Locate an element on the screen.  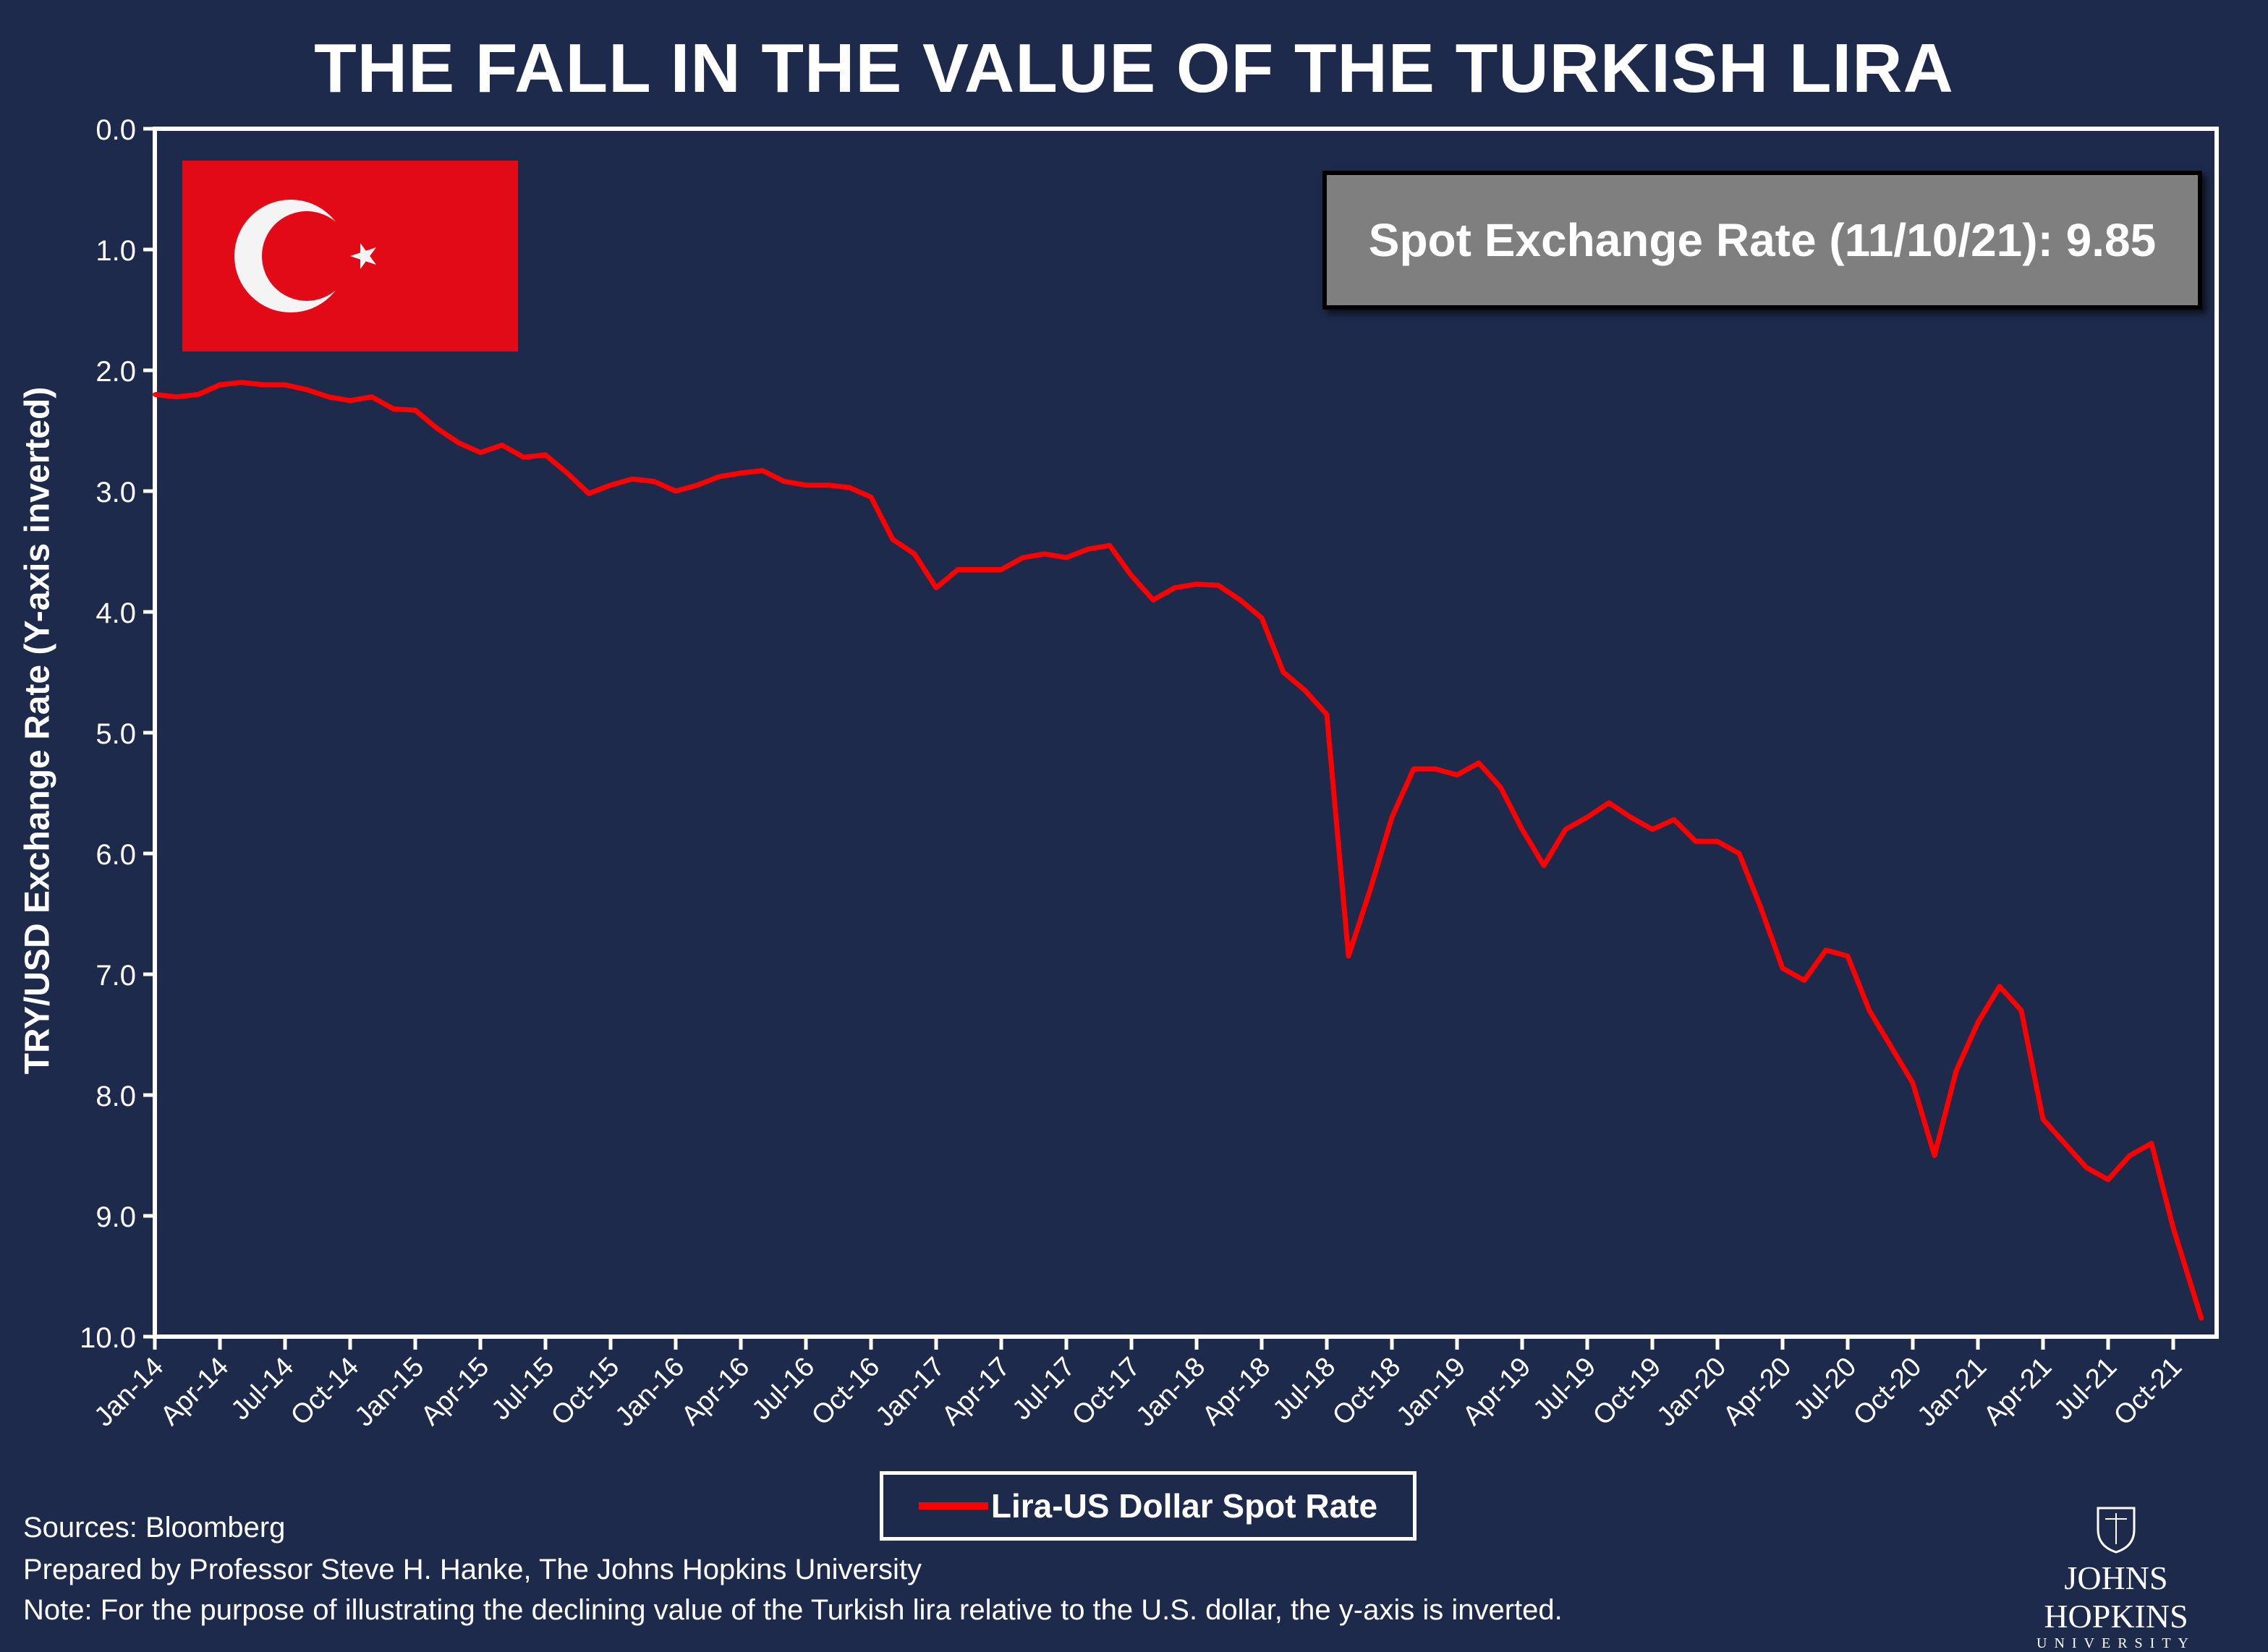
x-tick-label: Oct-19 is located at coordinates (1627, 1391).